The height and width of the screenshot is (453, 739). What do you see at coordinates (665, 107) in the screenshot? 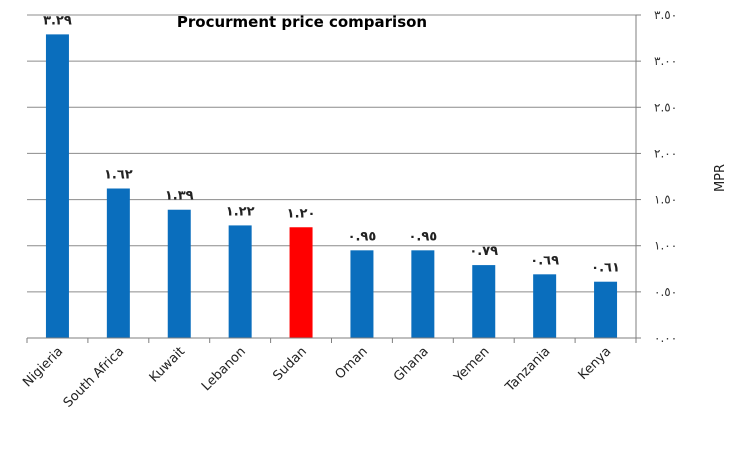
I see `y-tick-label: ٢.٥٠` at bounding box center [665, 107].